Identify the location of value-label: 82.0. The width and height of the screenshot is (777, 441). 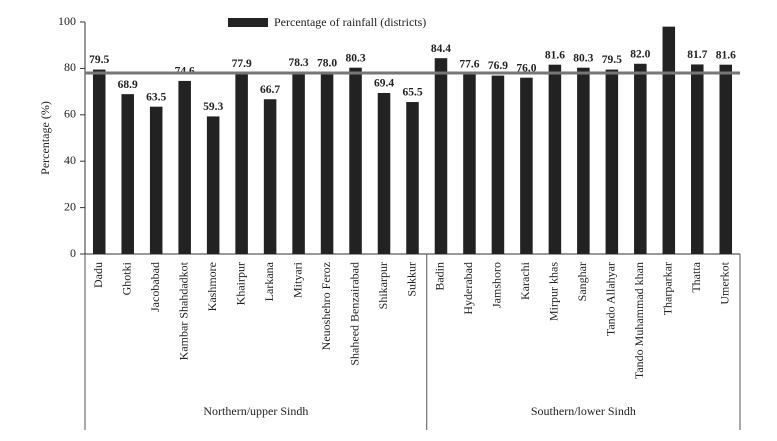
(640, 54).